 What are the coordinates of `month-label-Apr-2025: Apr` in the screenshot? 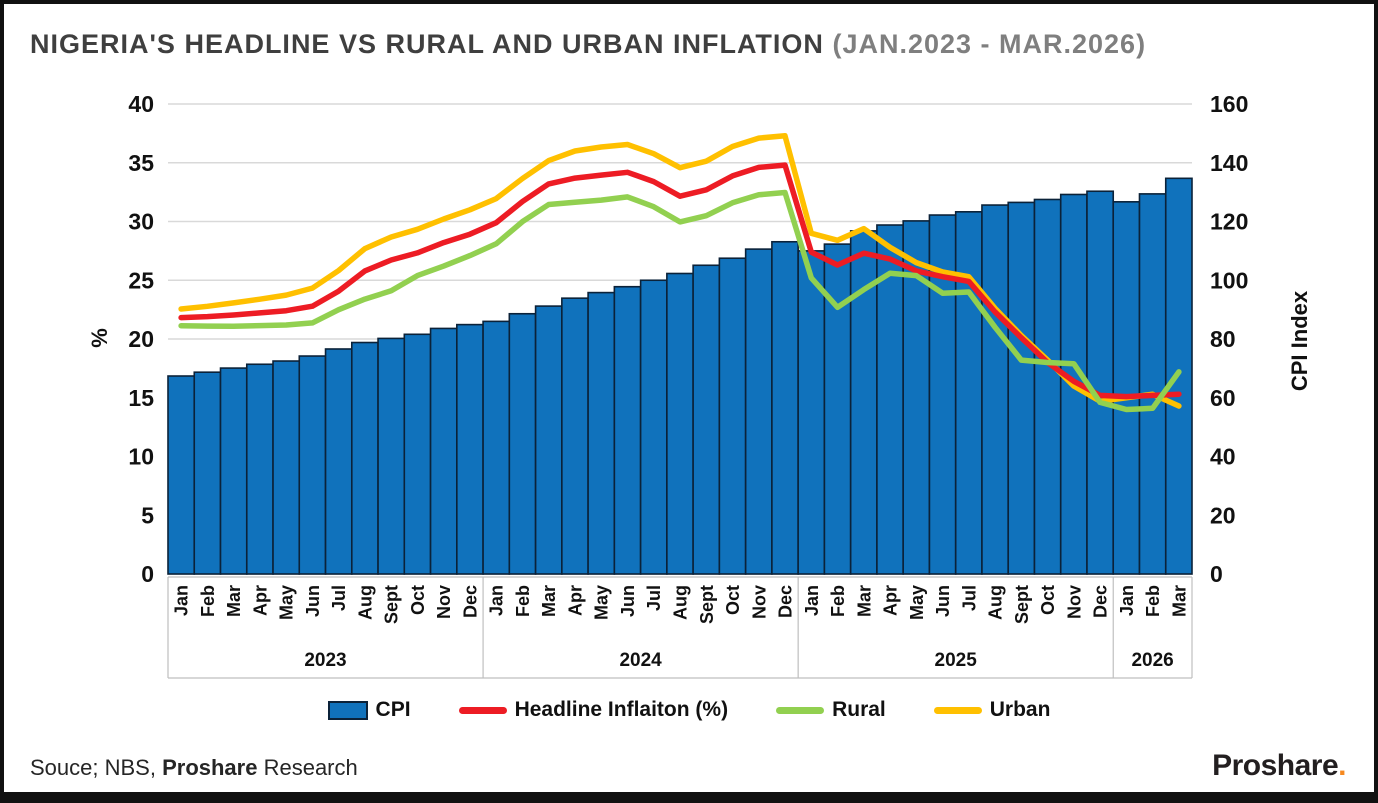 It's located at (891, 600).